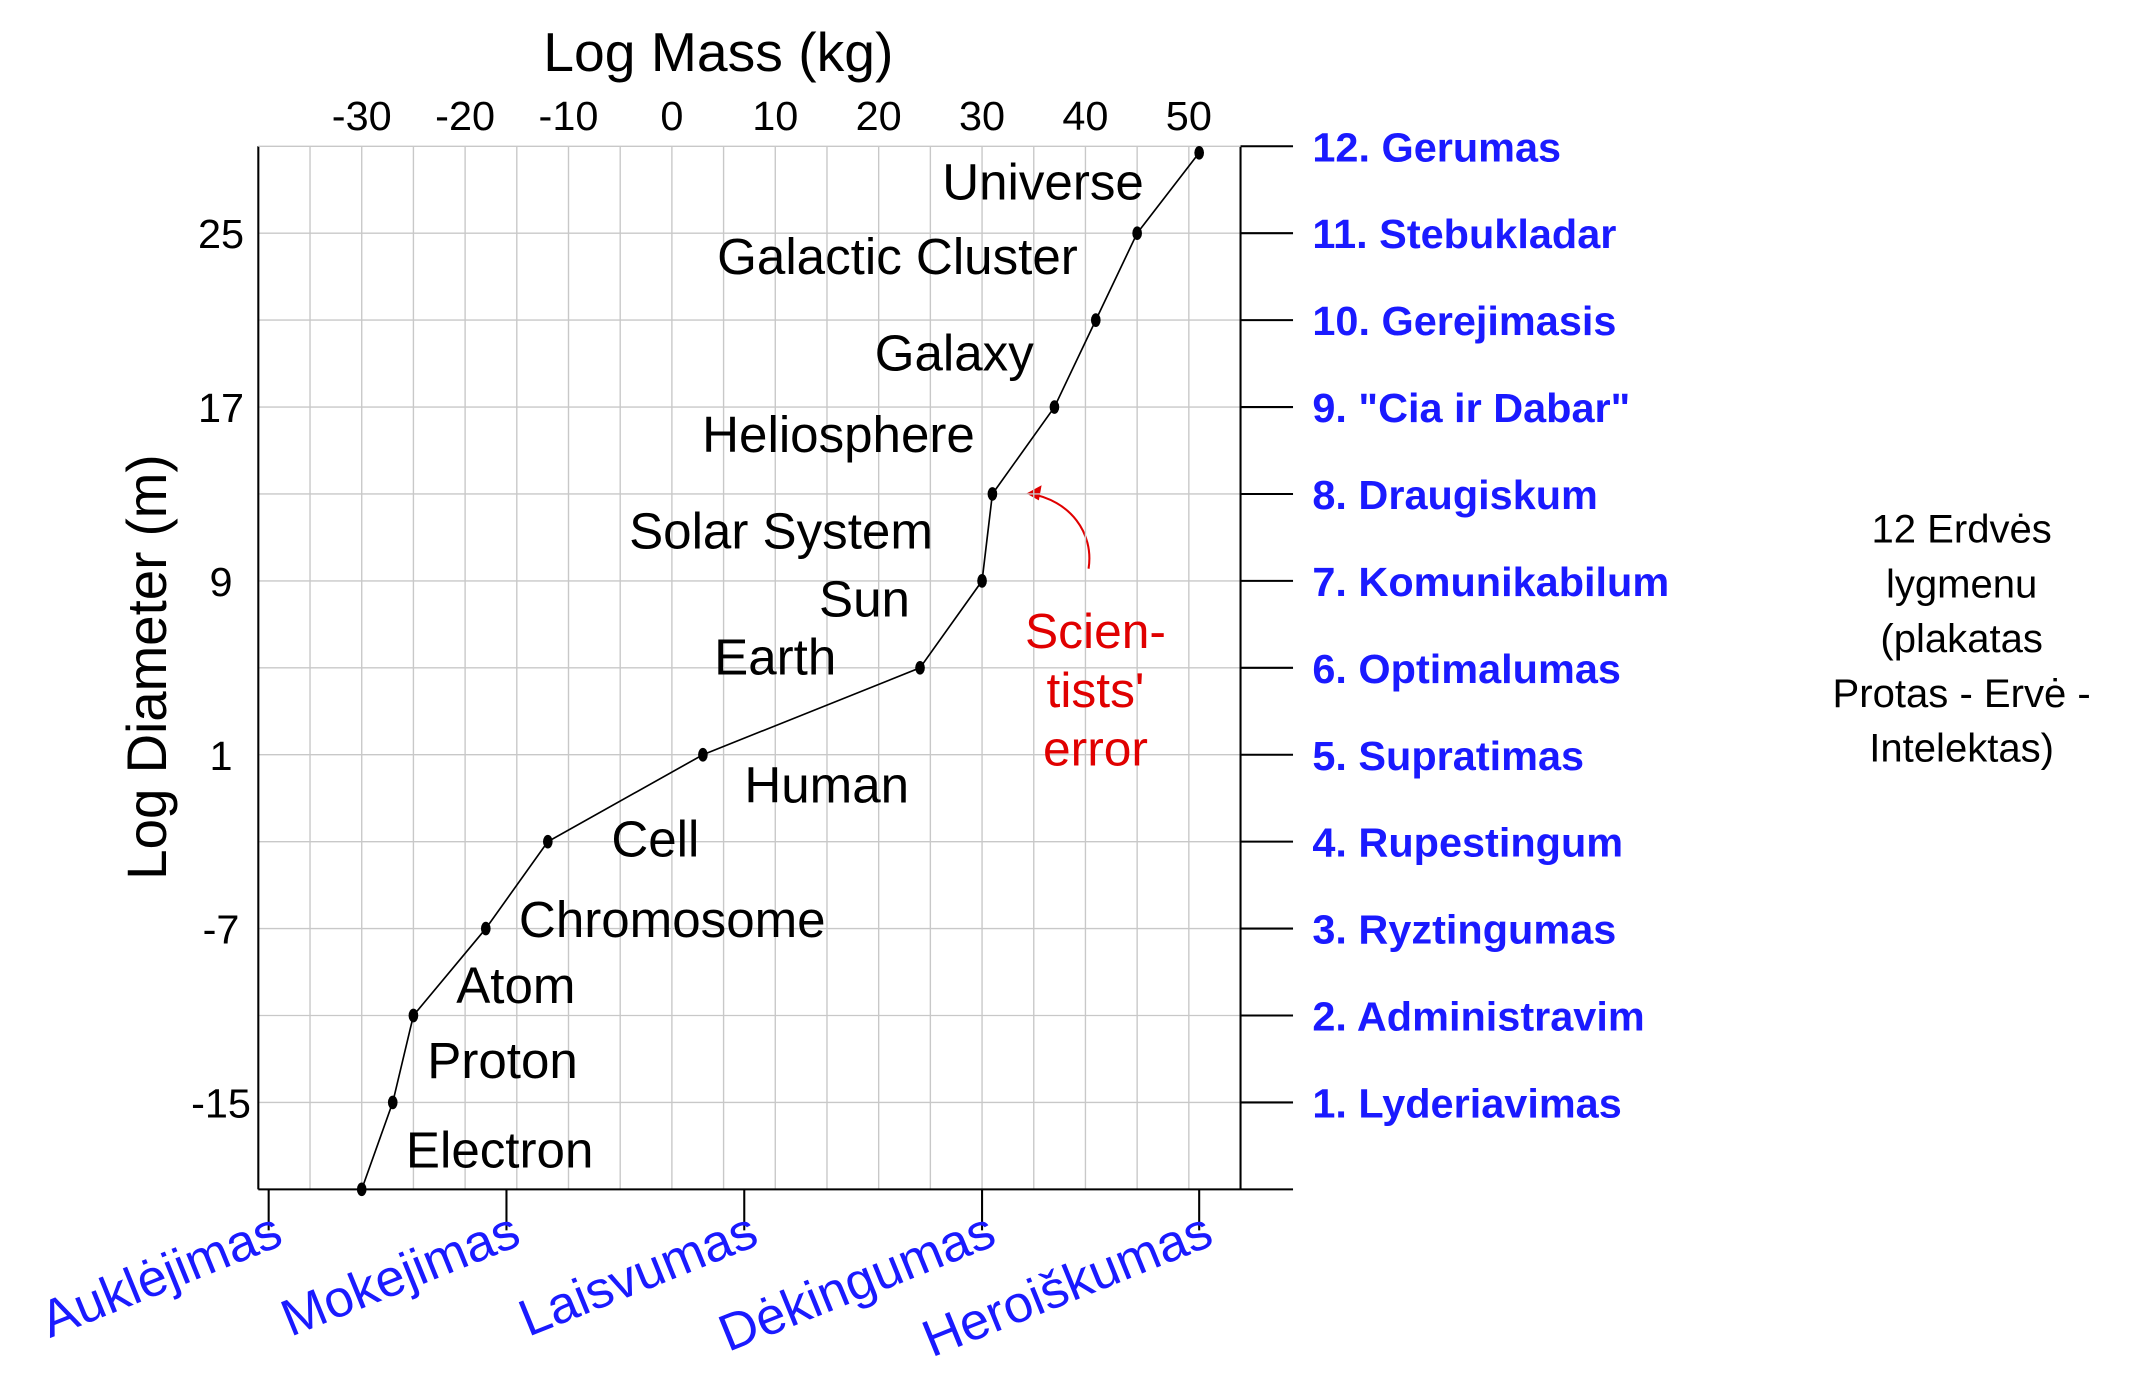  What do you see at coordinates (671, 116) in the screenshot?
I see `x-tick-label: 0` at bounding box center [671, 116].